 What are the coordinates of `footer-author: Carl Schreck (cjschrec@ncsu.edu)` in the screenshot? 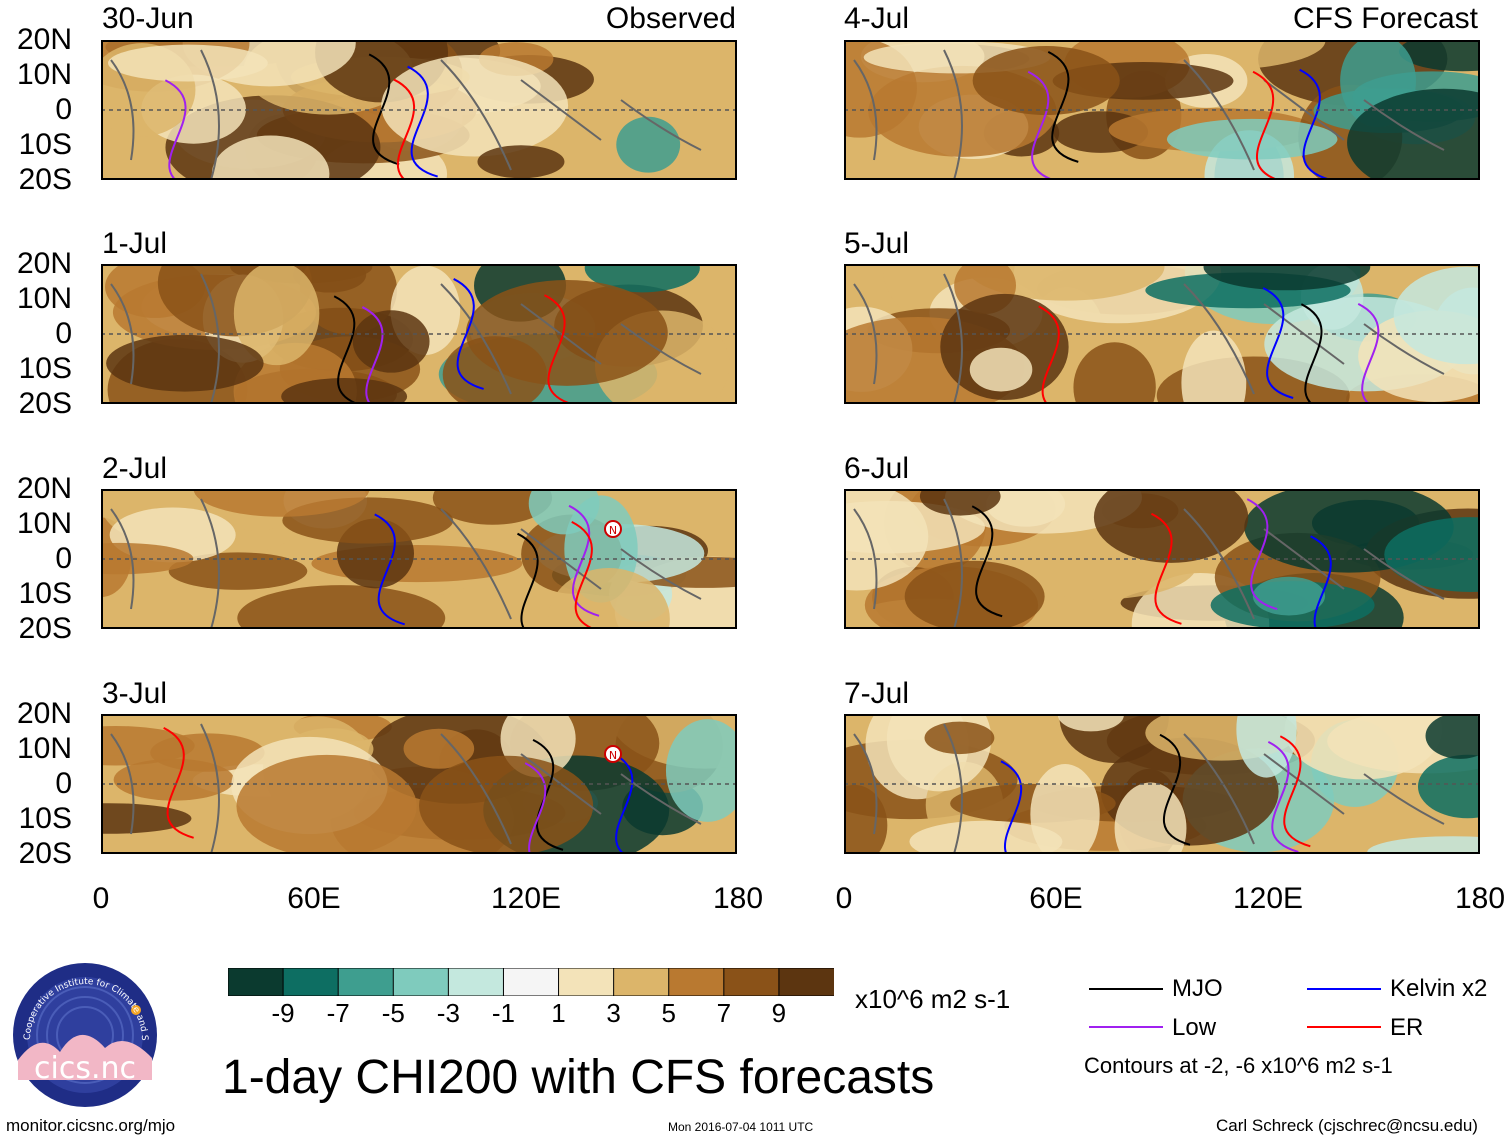 It's located at (1347, 1125).